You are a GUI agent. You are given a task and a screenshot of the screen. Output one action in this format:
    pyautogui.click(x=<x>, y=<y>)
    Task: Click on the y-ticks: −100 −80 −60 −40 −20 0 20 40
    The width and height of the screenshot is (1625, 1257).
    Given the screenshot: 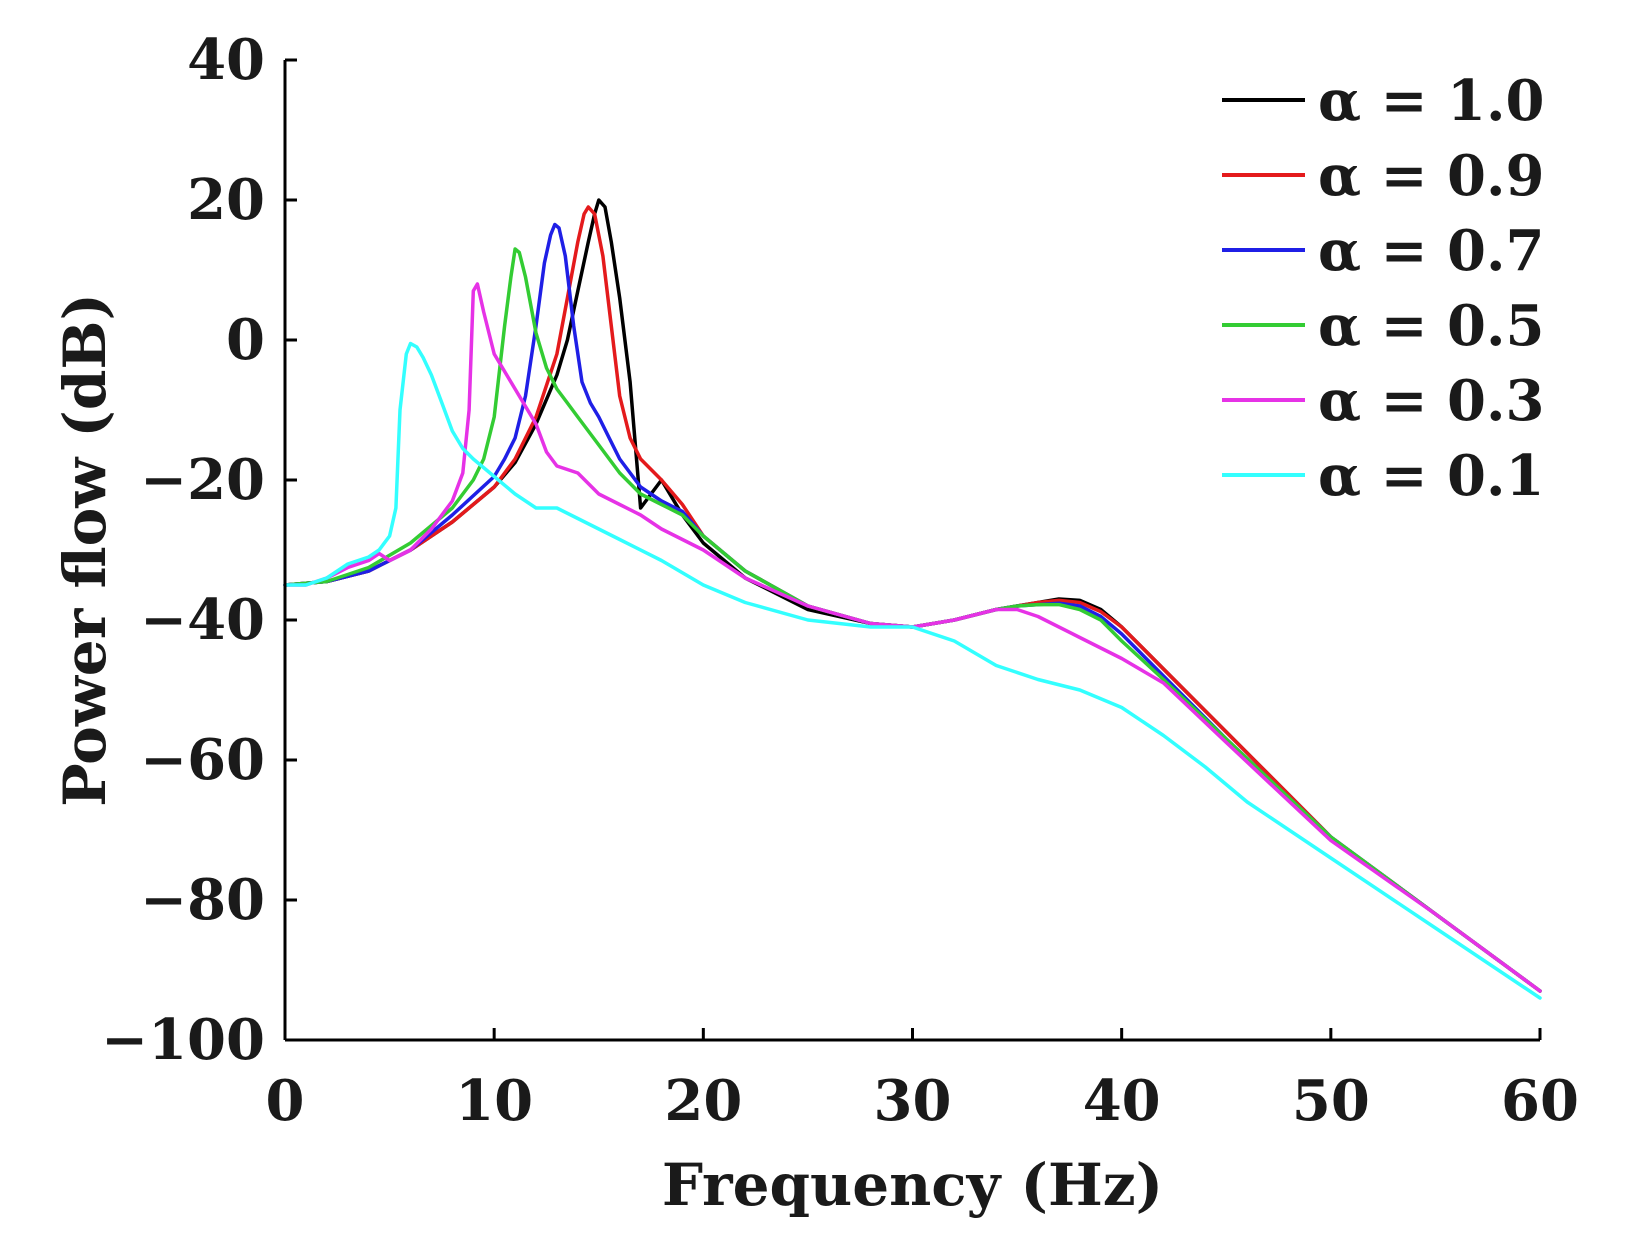 What is the action you would take?
    pyautogui.click(x=199, y=550)
    